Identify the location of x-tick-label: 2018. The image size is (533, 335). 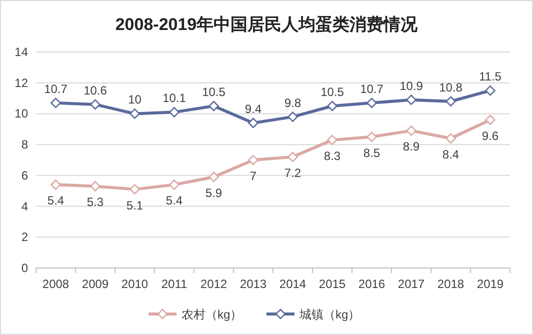
(450, 284).